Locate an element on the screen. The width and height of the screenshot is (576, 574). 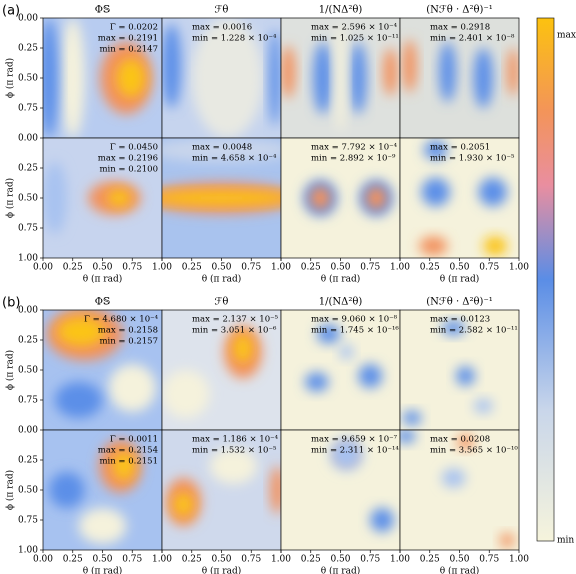
y-tick-label: 1.00 is located at coordinates (28, 551).